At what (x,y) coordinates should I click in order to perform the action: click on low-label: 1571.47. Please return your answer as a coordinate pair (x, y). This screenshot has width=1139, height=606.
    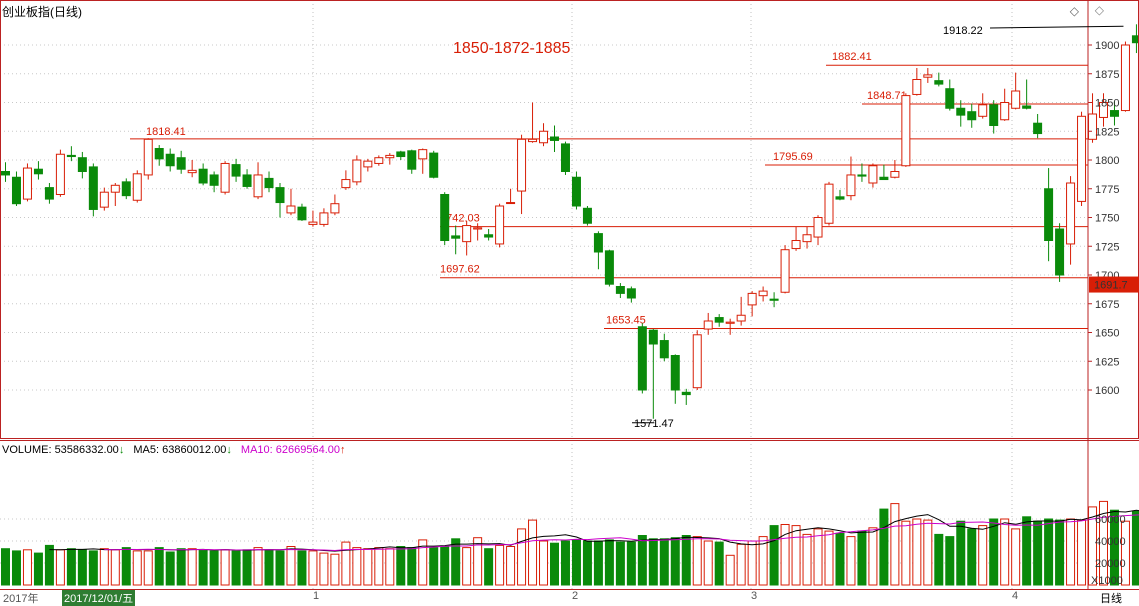
    Looking at the image, I should click on (654, 424).